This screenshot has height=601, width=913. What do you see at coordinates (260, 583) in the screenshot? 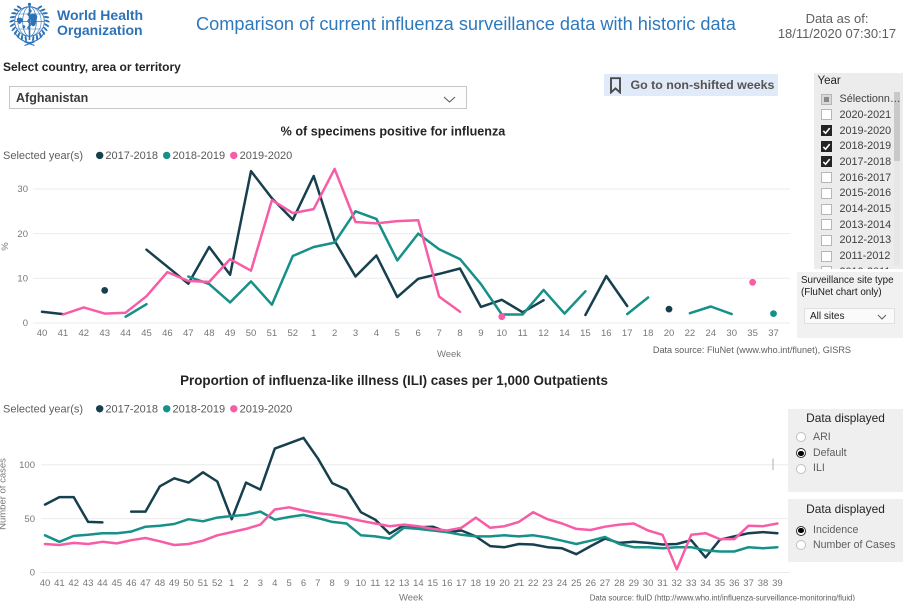
I see `svg-text: 3` at bounding box center [260, 583].